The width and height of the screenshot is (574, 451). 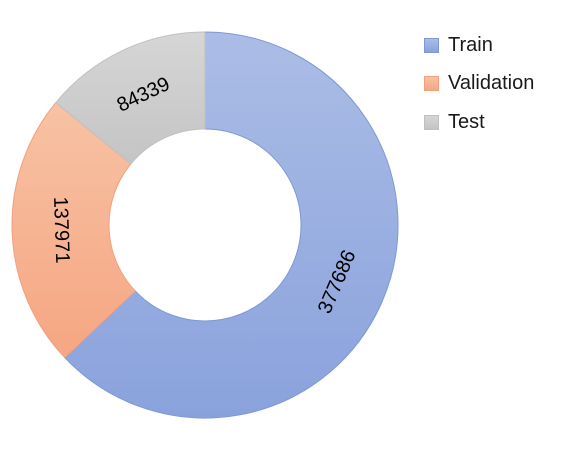 I want to click on legend-item-test: Test, so click(x=479, y=122).